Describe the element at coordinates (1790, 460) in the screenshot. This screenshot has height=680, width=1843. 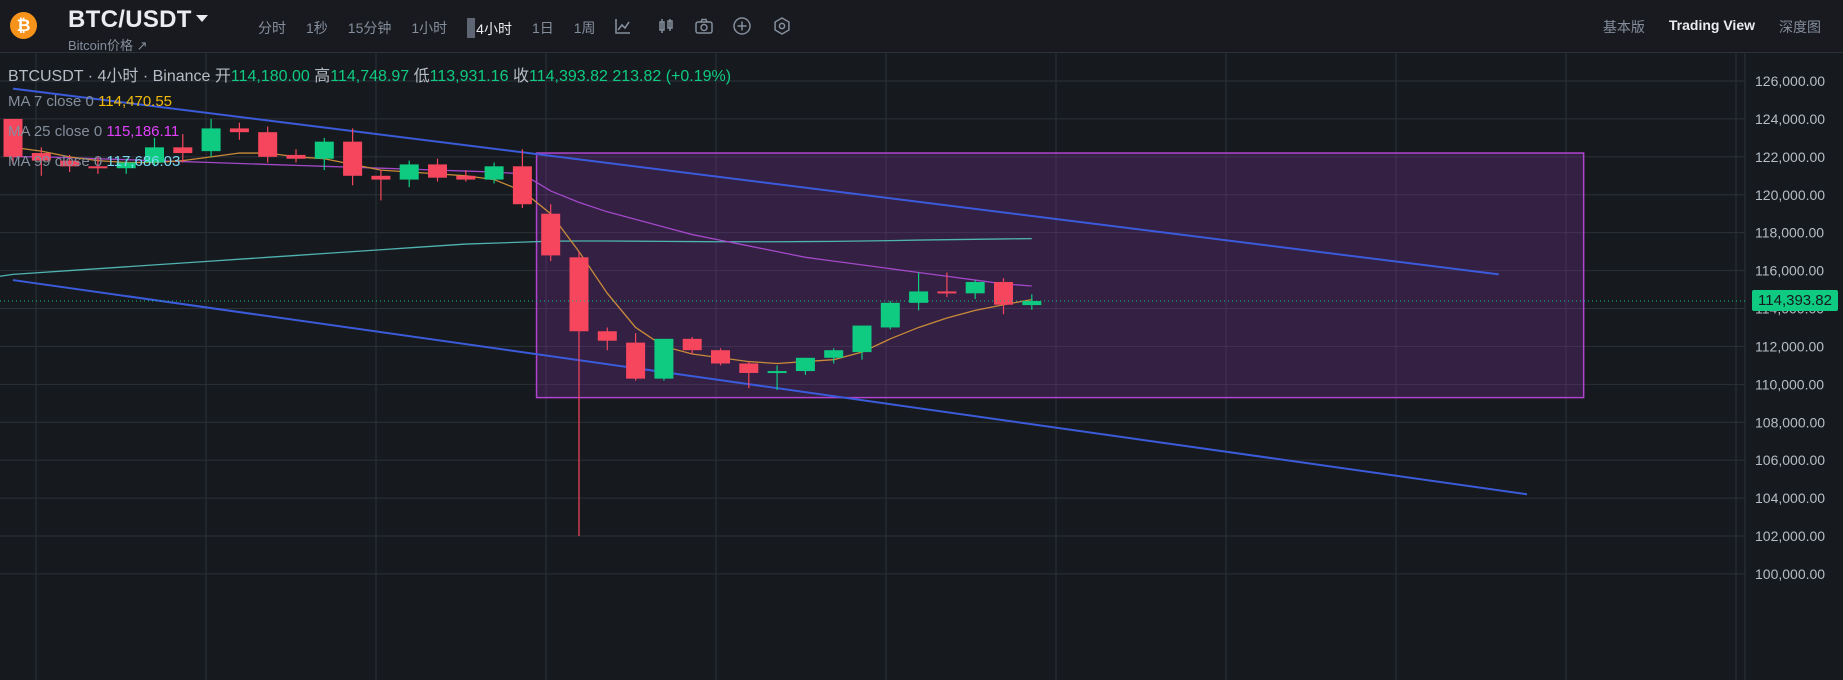
I see `y-tick-label: 106,000.00` at that location.